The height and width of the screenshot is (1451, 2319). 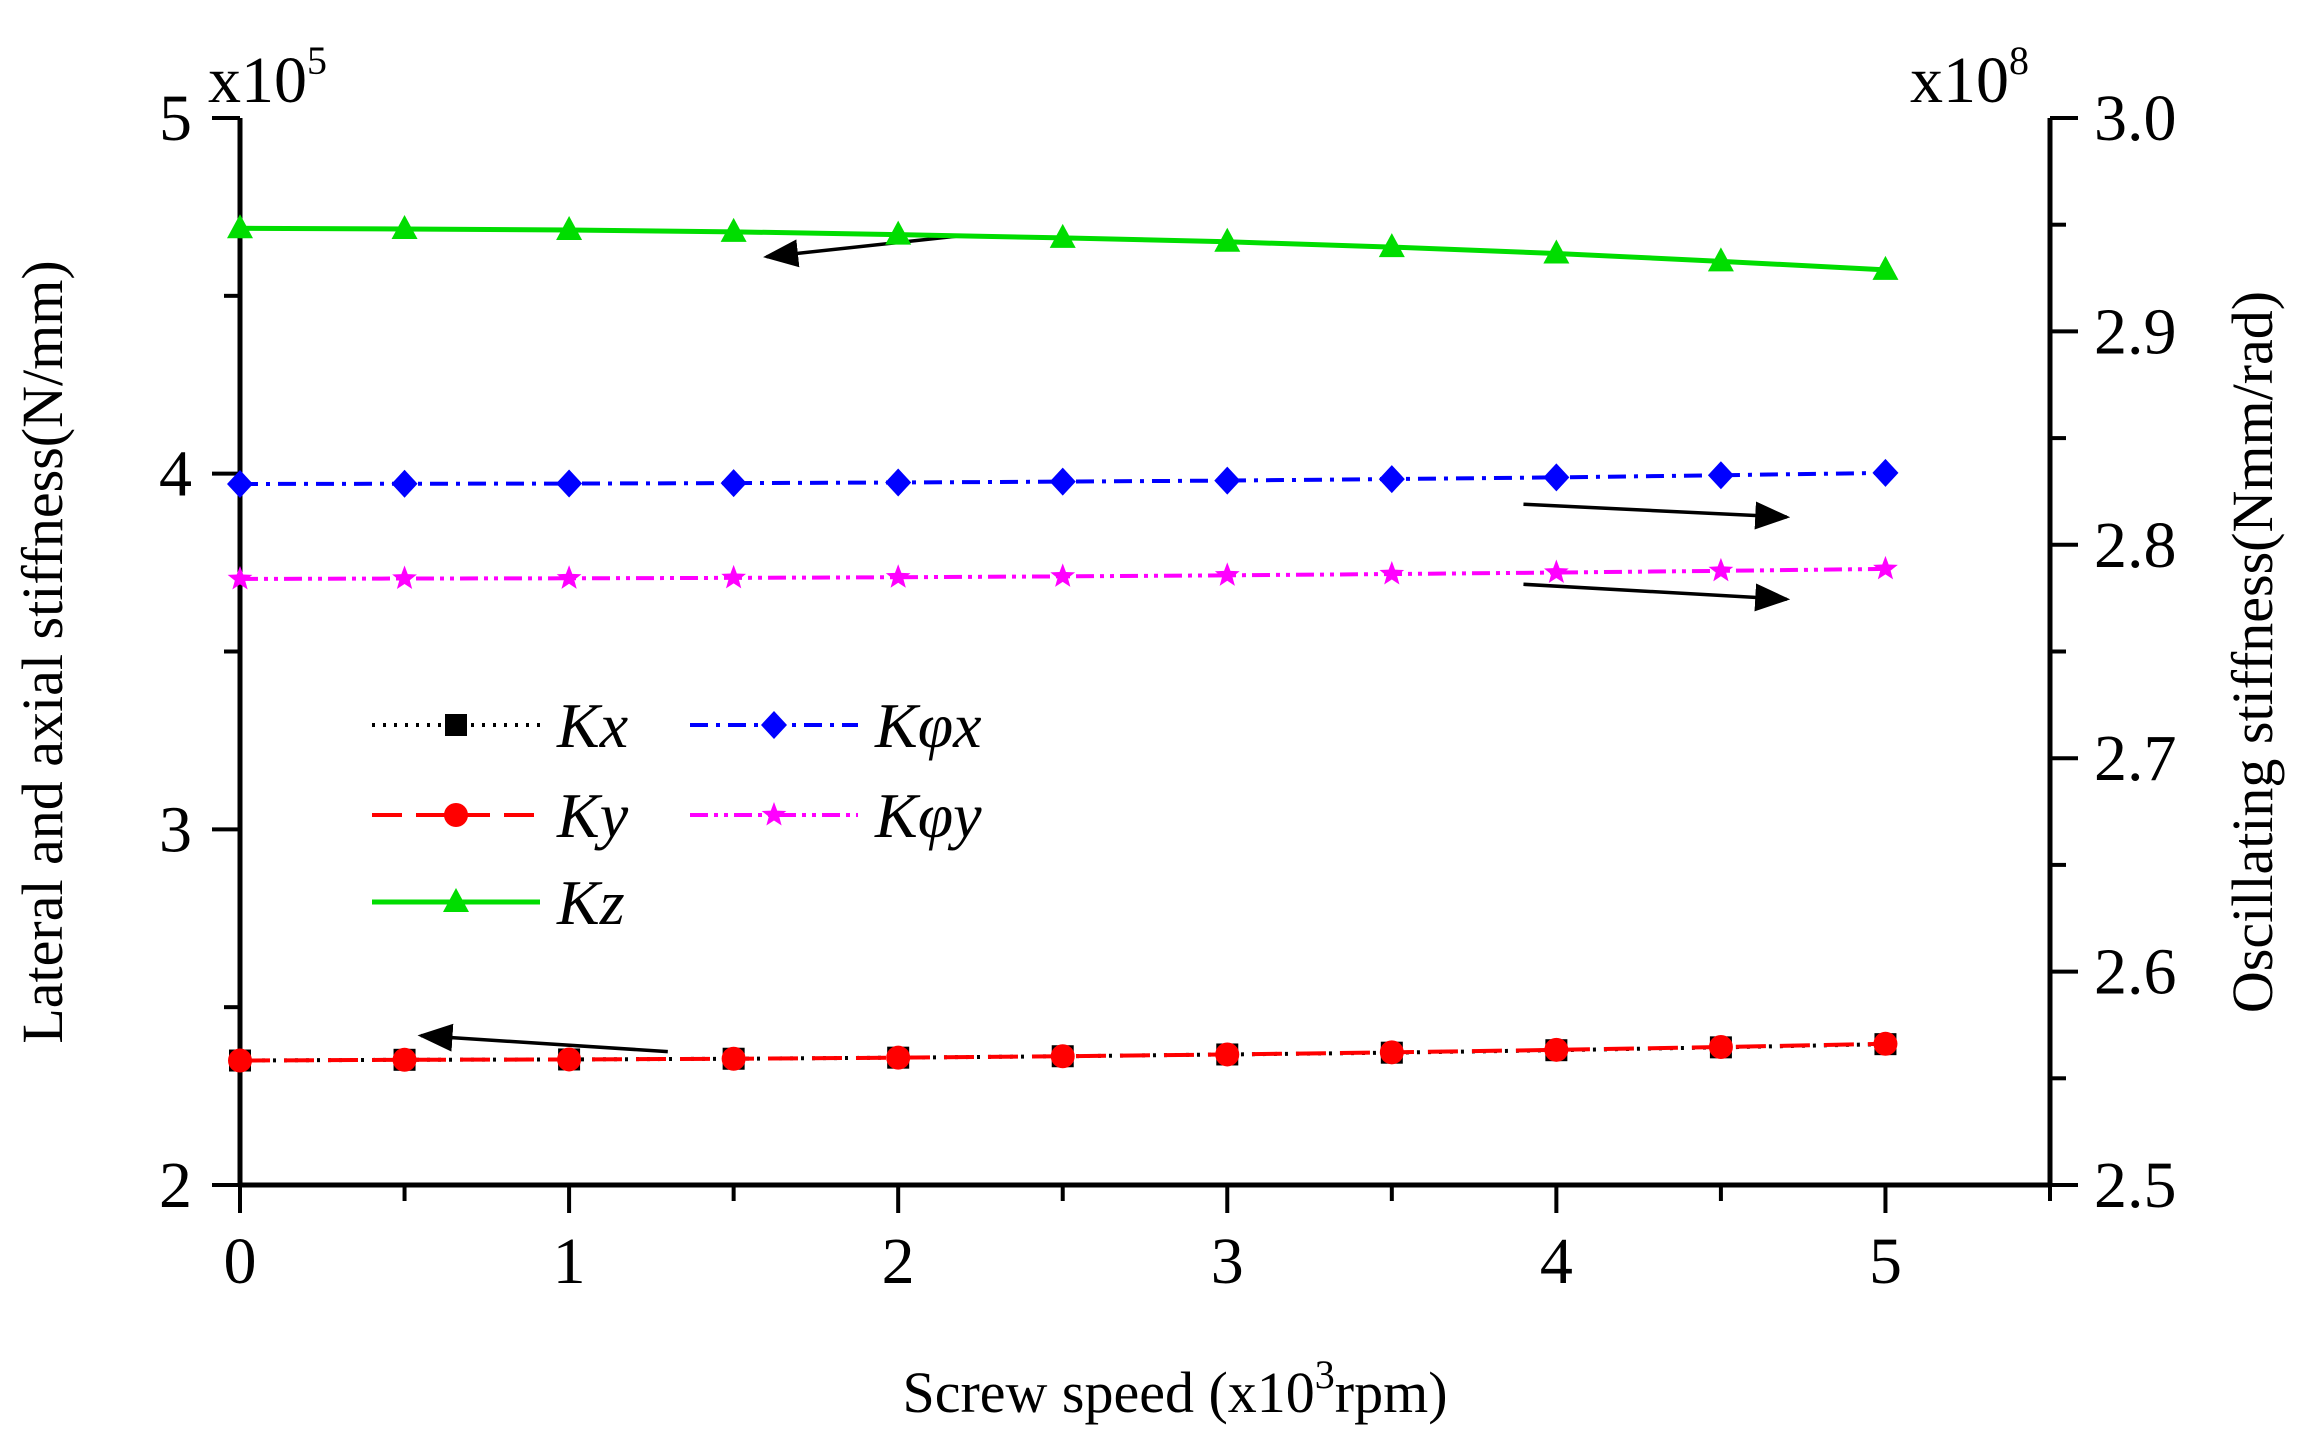 What do you see at coordinates (1227, 1261) in the screenshot?
I see `x-tick-label: 3` at bounding box center [1227, 1261].